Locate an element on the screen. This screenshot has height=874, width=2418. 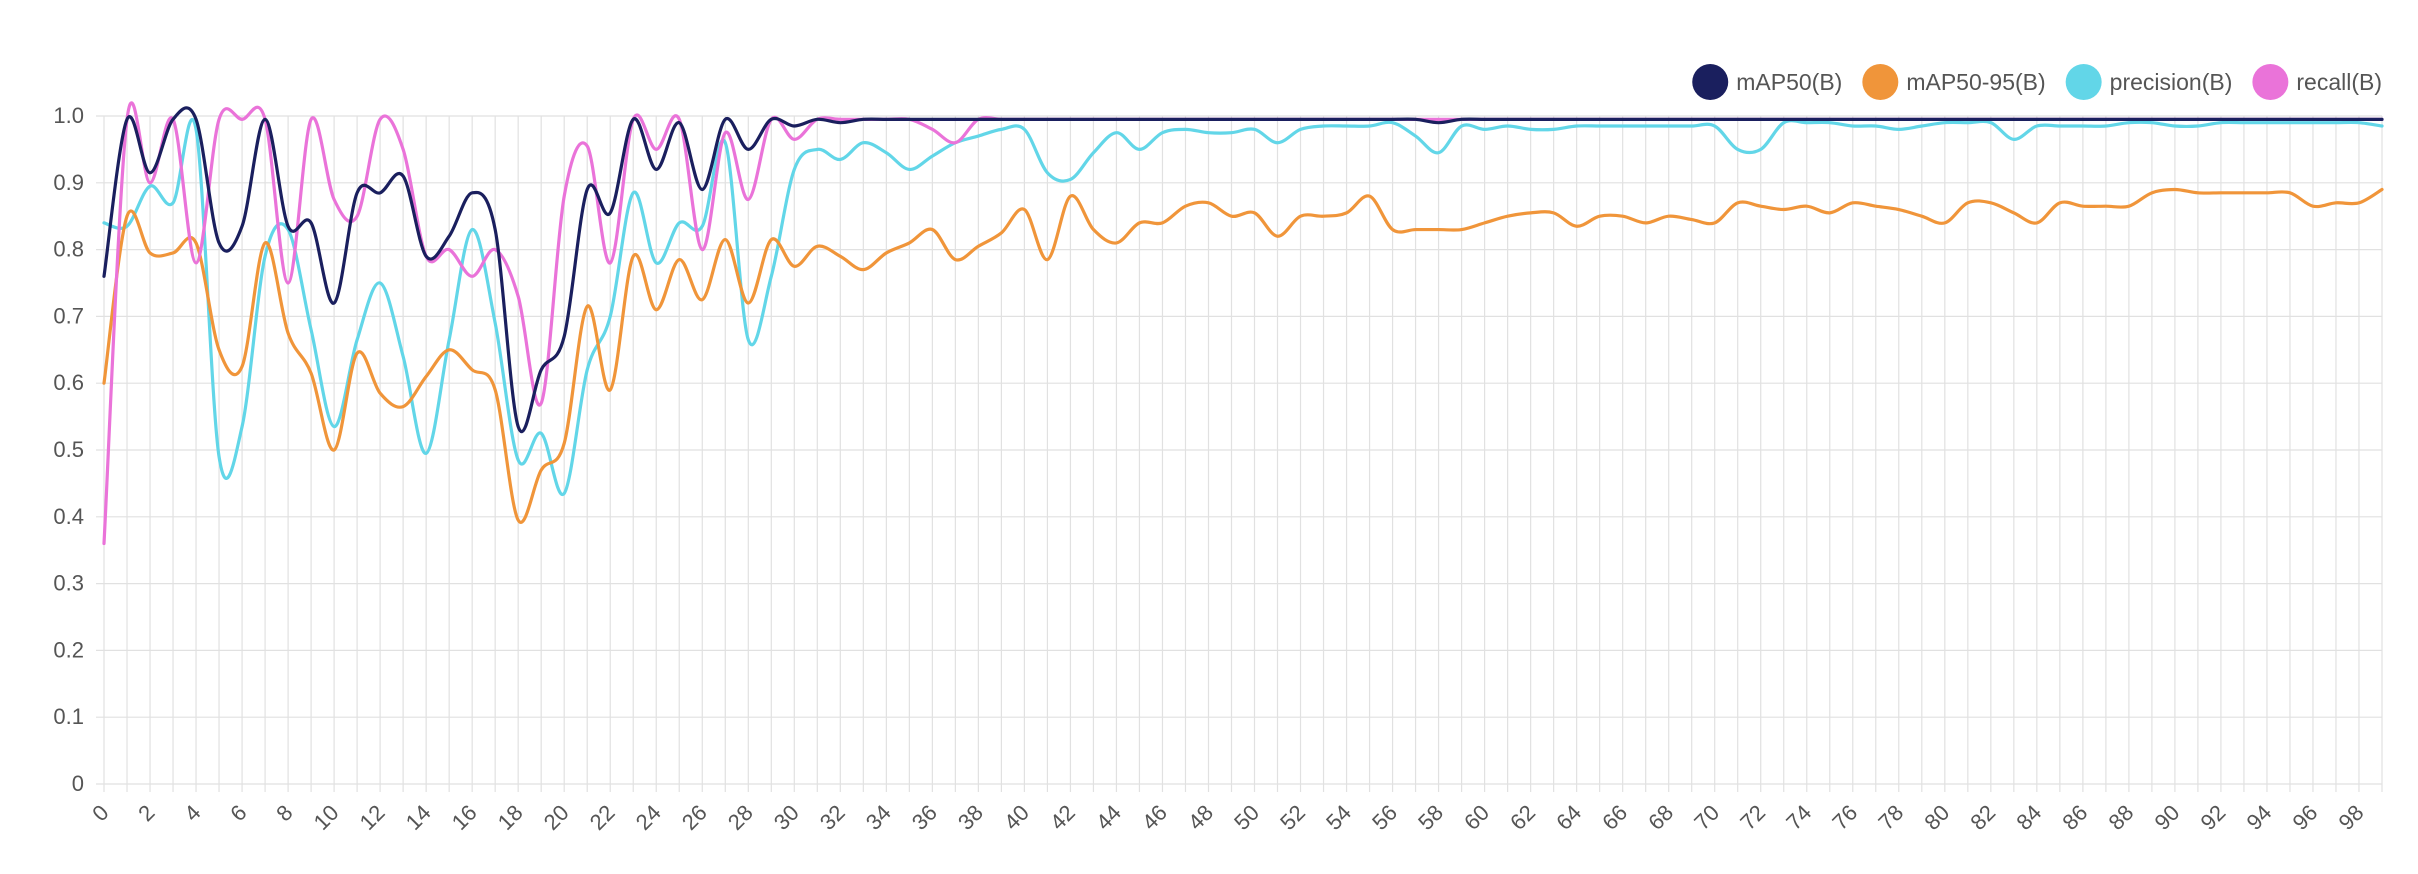
y-tick-label: 0.2 is located at coordinates (68, 649).